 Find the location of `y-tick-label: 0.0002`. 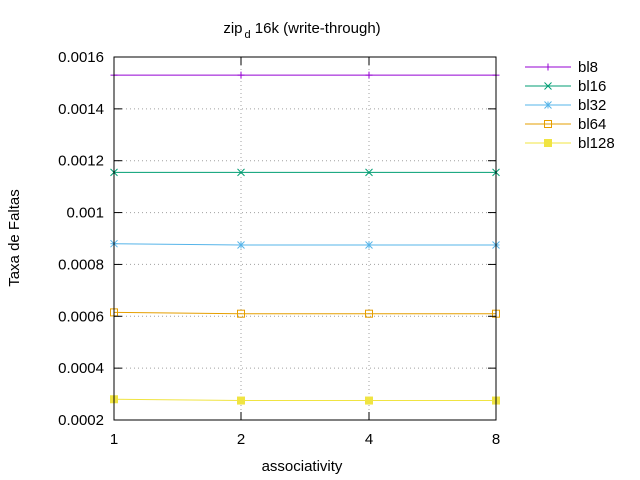

y-tick-label: 0.0002 is located at coordinates (81, 420).